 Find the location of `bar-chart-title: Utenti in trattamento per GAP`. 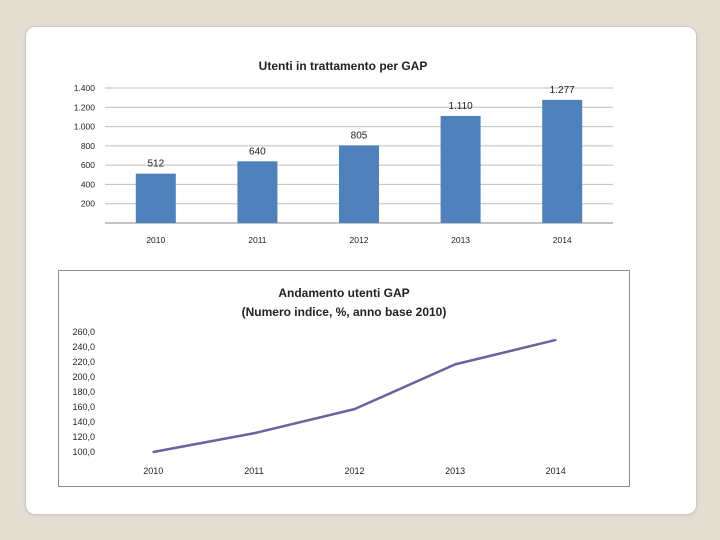

bar-chart-title: Utenti in trattamento per GAP is located at coordinates (343, 66).